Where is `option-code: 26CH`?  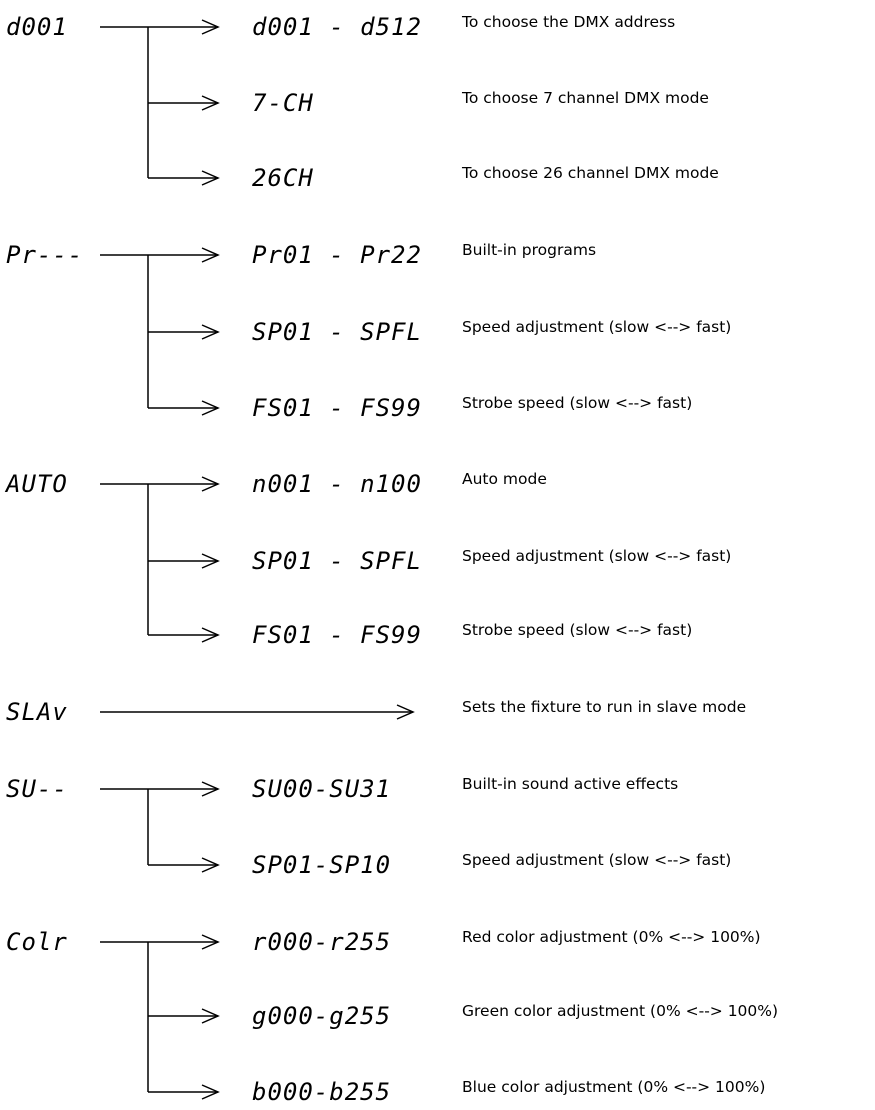 option-code: 26CH is located at coordinates (283, 178).